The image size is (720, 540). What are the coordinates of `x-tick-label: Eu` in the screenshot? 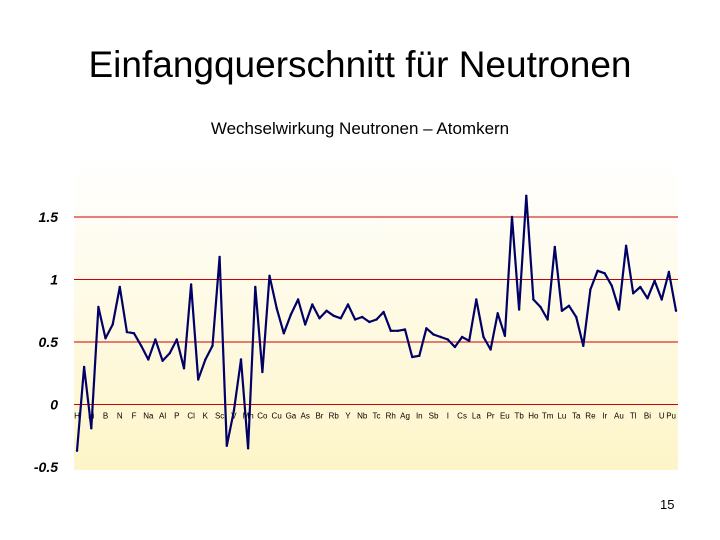 It's located at (505, 416).